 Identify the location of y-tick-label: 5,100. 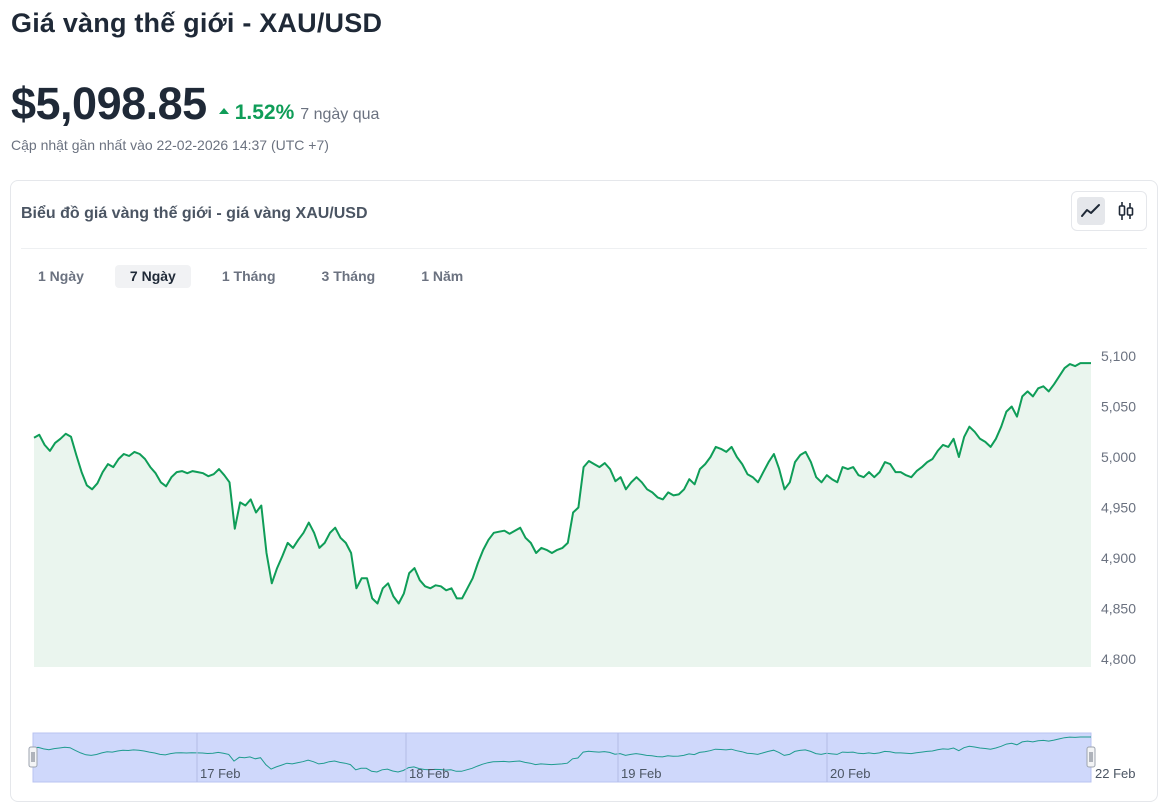
(1118, 356).